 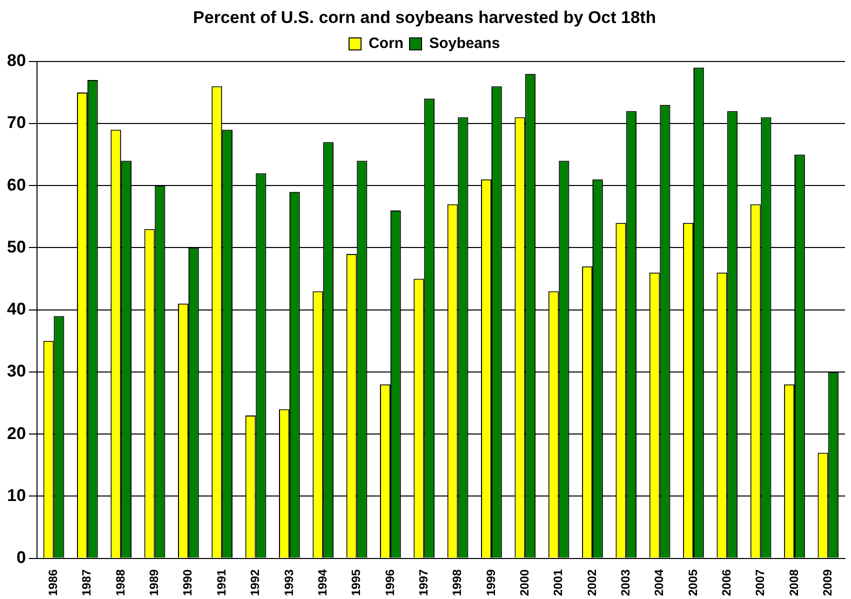 I want to click on y-tick-label: 40, so click(x=16, y=309).